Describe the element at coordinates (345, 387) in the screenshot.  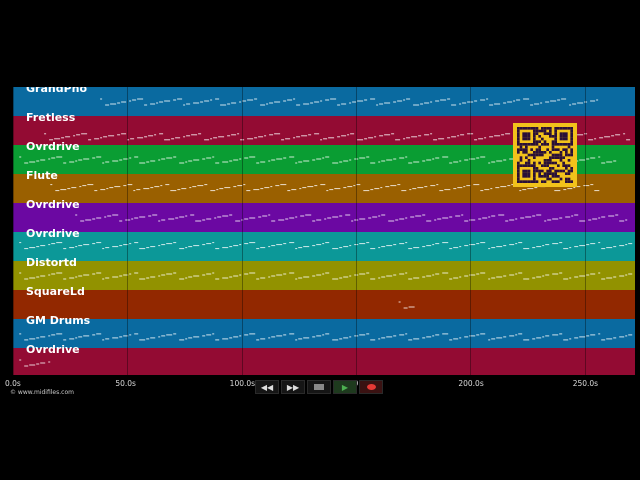
I see `play-button: ▶` at that location.